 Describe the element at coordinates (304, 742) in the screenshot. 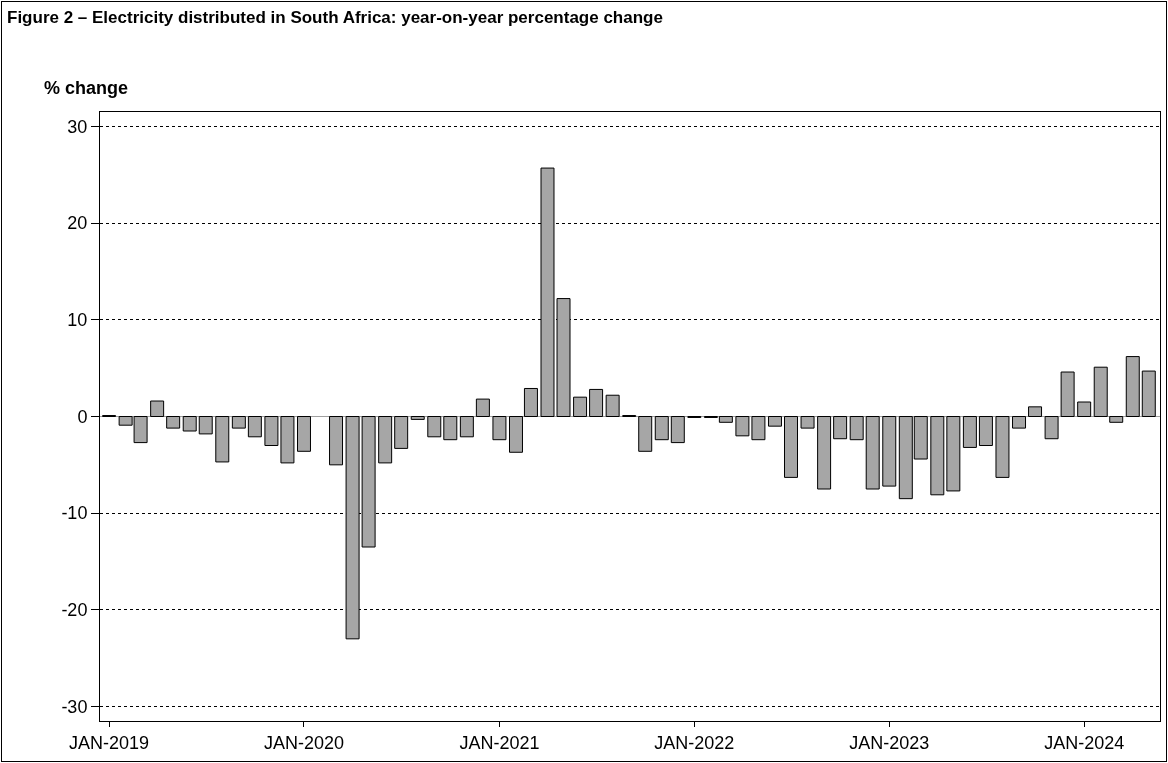

I see `x-tick-label: JAN-2020` at that location.